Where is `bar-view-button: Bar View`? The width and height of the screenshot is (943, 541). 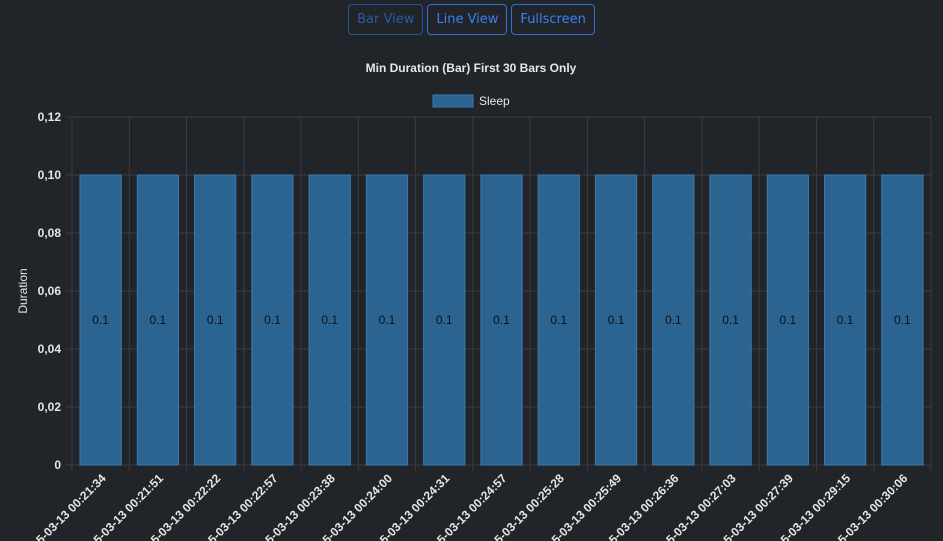
bar-view-button: Bar View is located at coordinates (386, 19).